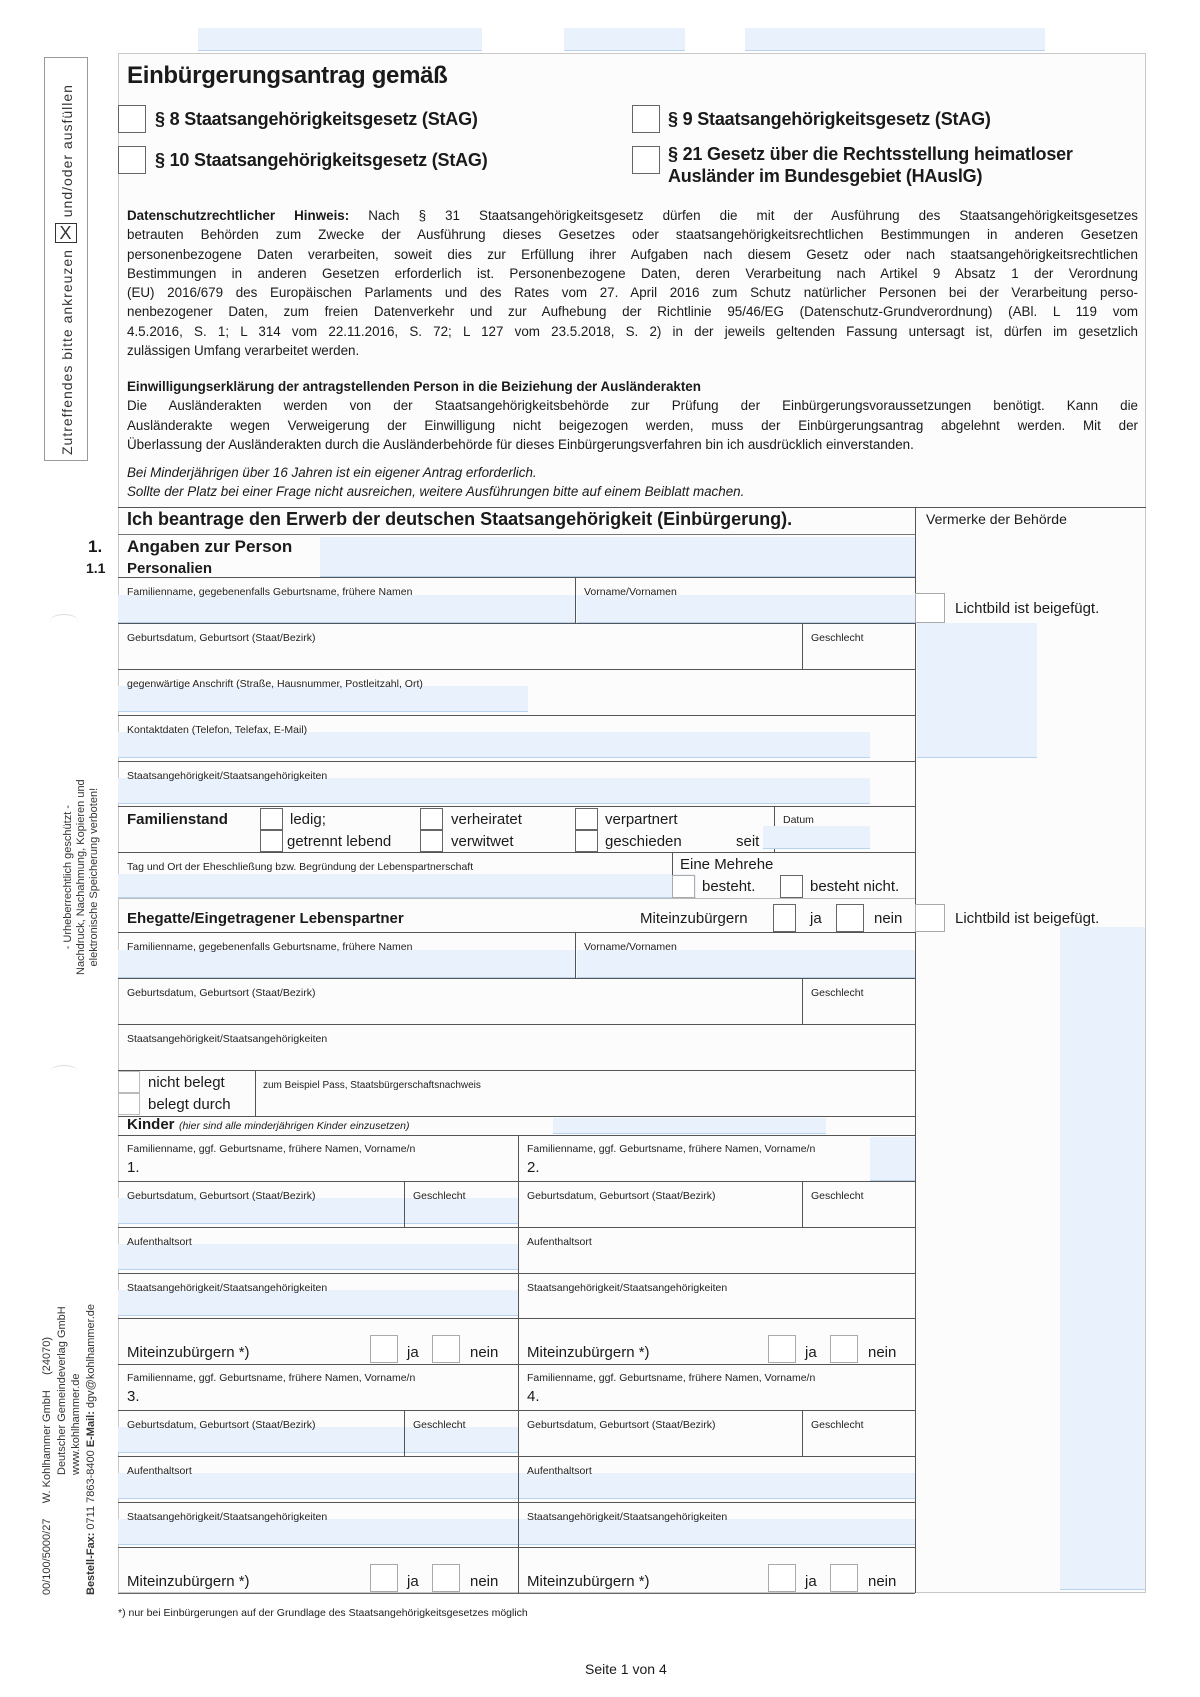 The image size is (1200, 1697). I want to click on contact-label: Kontaktdaten (Telefon, Telefax, E-Mail), so click(217, 730).